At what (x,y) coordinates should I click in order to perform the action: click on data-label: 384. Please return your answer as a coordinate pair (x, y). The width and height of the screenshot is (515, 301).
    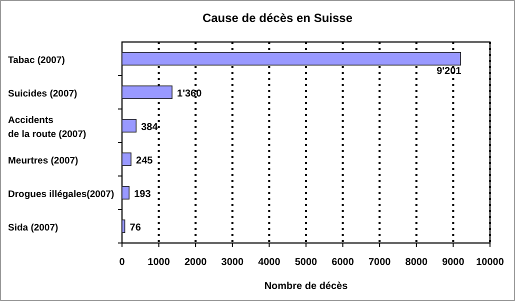
    Looking at the image, I should click on (149, 127).